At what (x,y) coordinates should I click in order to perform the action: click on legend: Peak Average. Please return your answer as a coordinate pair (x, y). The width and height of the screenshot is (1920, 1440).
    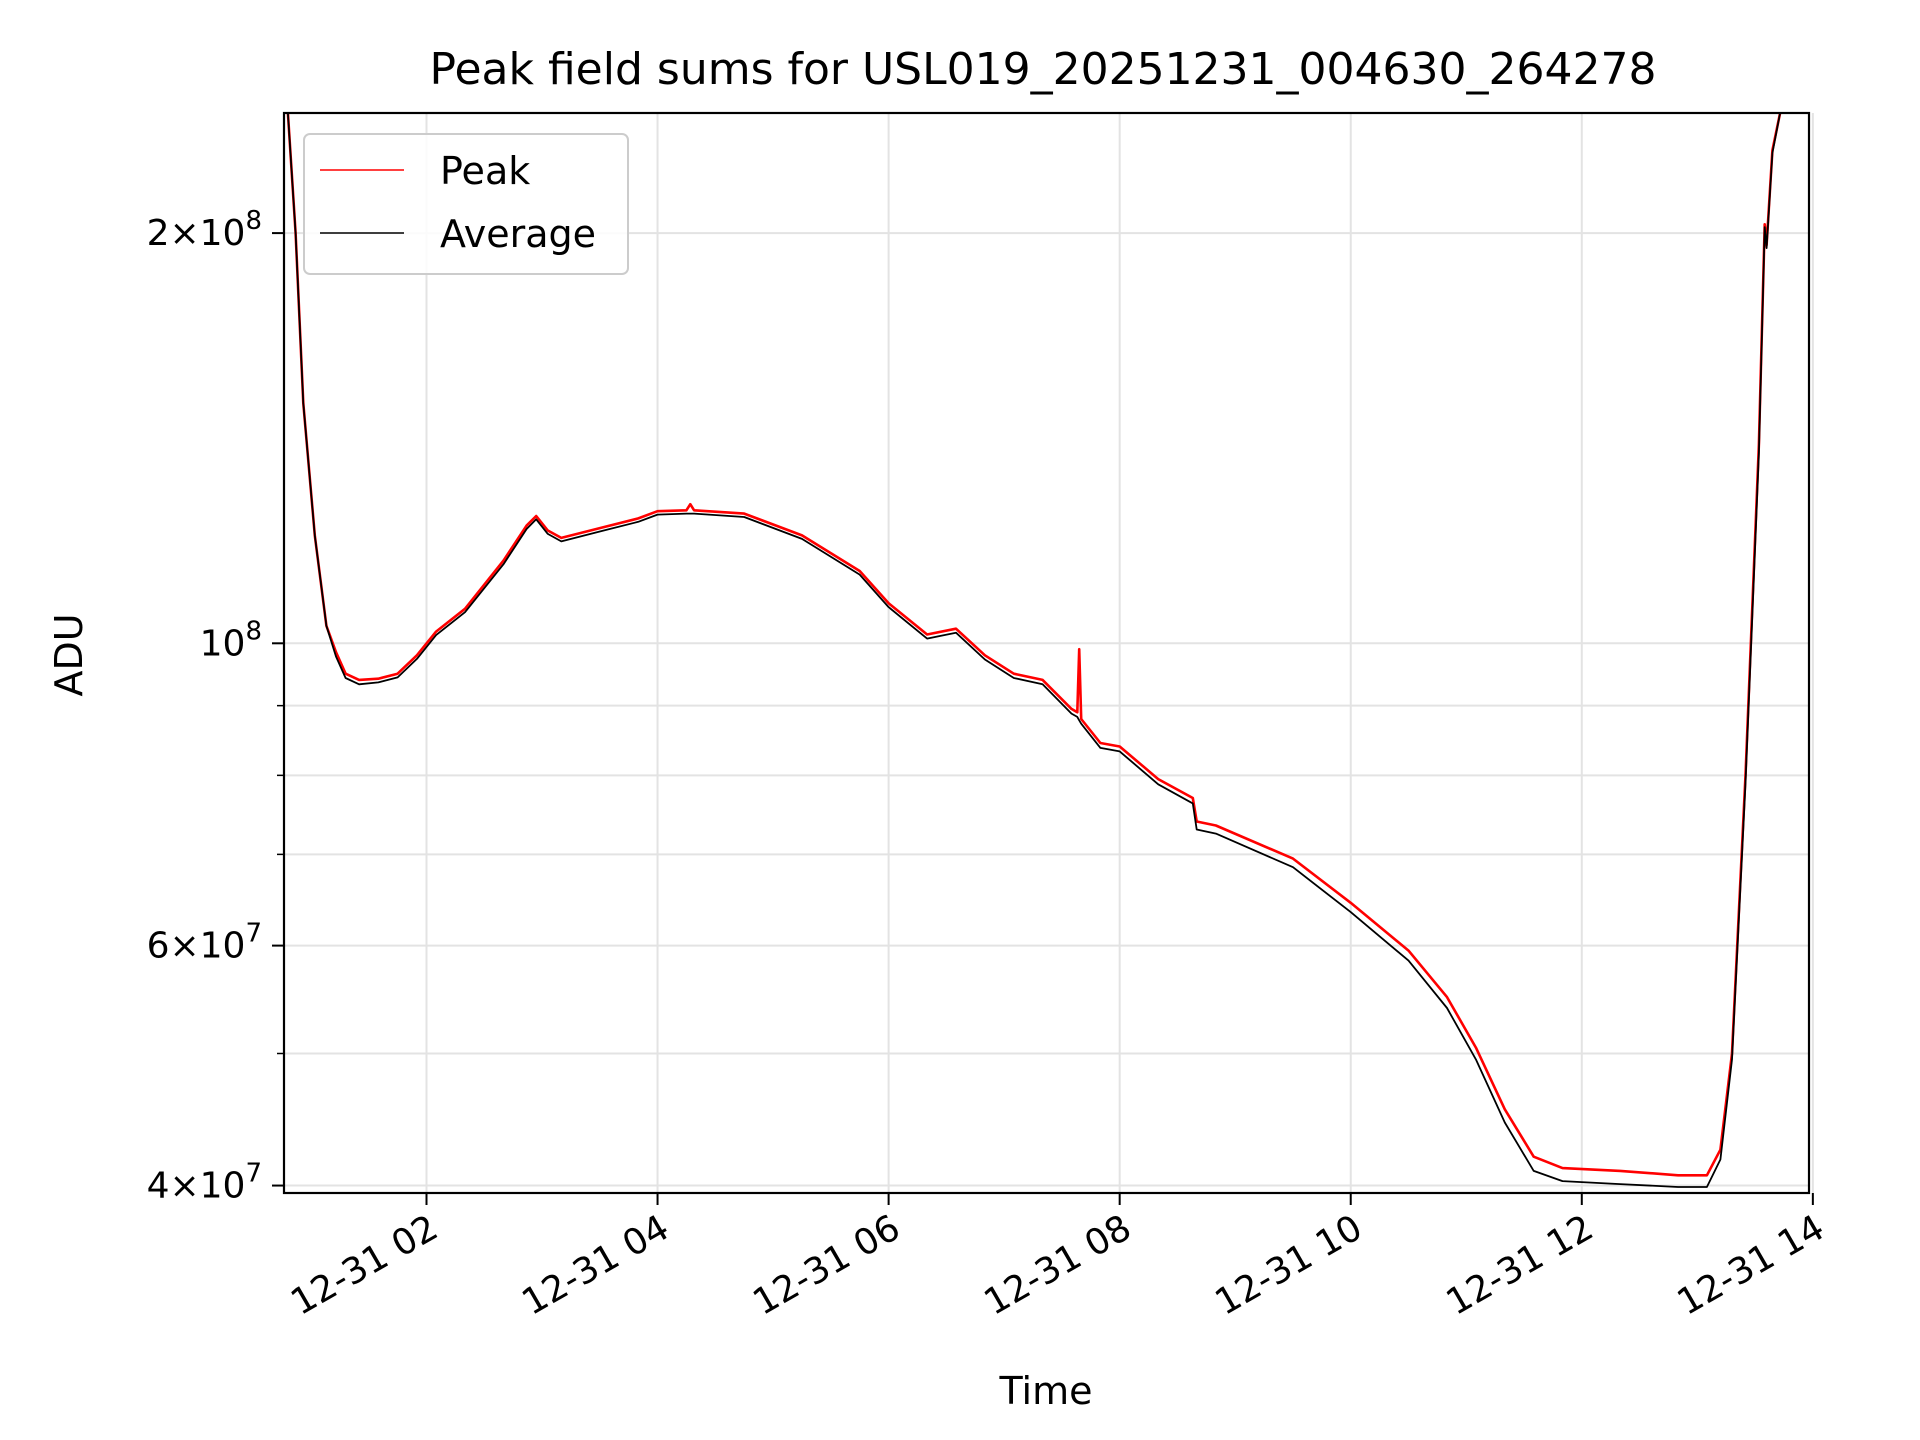
    Looking at the image, I should click on (466, 204).